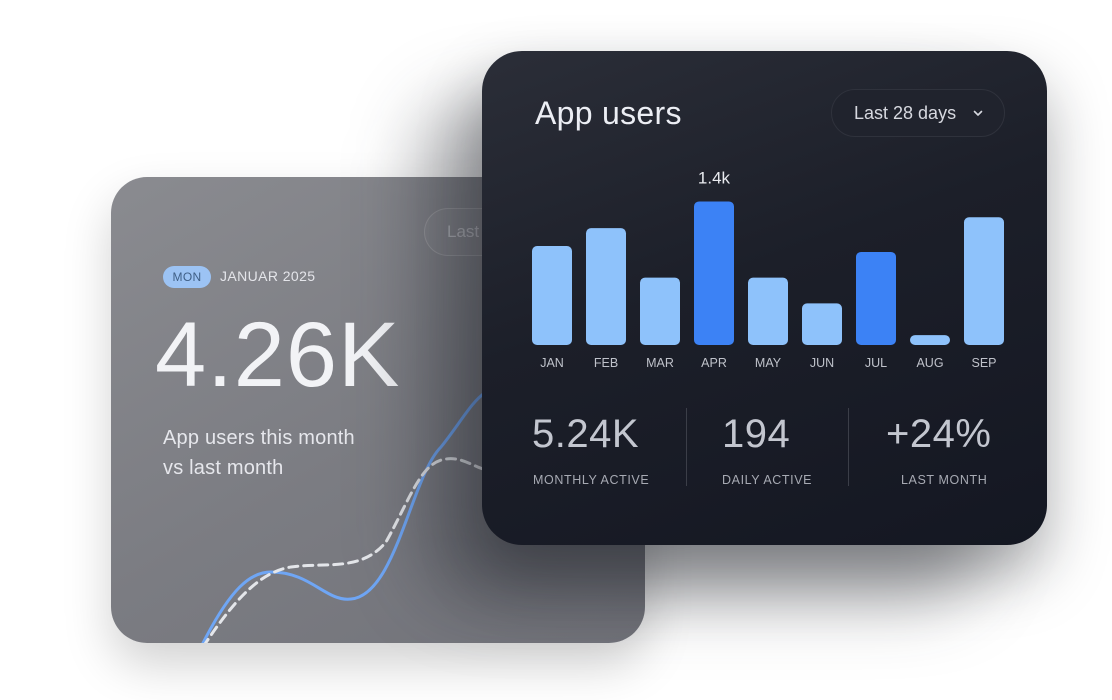 This screenshot has height=700, width=1112. I want to click on last-month-change-value: +24%, so click(939, 434).